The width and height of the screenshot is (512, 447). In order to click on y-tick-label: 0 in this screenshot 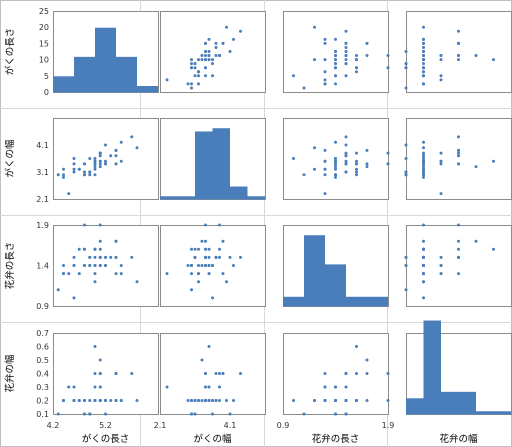, I will do `click(46, 92)`.